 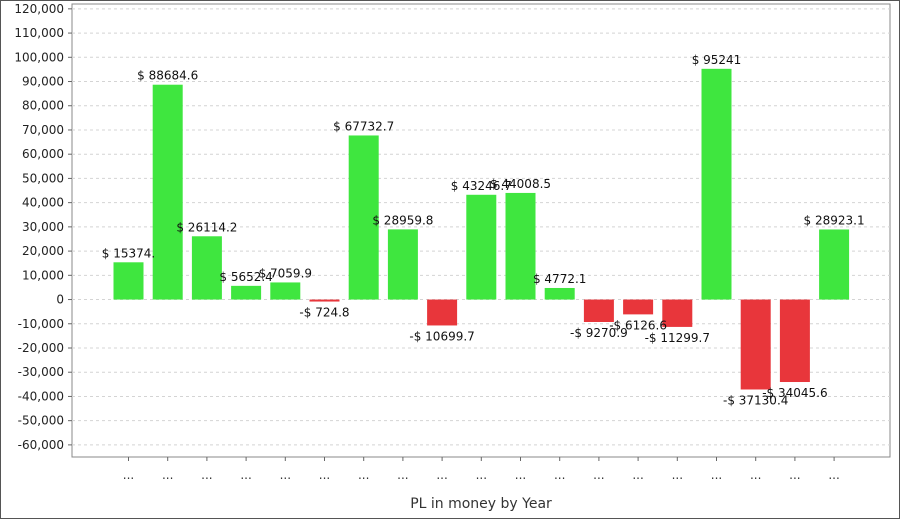 What do you see at coordinates (43, 154) in the screenshot?
I see `y-tick-label: 60,000` at bounding box center [43, 154].